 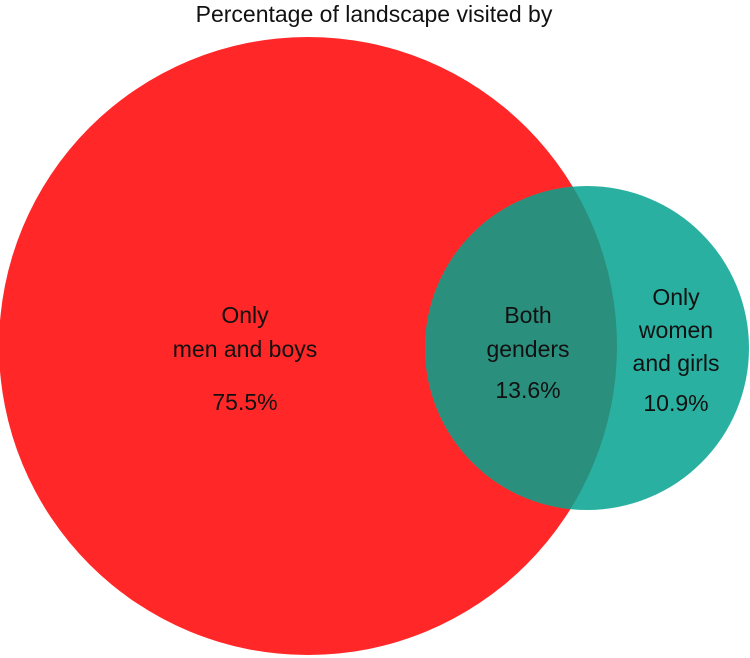 I want to click on women-only-line2: women, so click(x=675, y=330).